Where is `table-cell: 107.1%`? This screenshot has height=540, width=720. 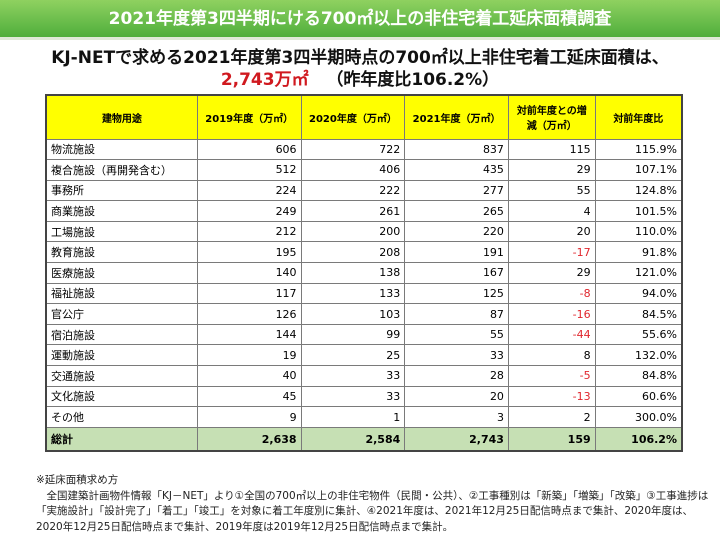 table-cell: 107.1% is located at coordinates (638, 170).